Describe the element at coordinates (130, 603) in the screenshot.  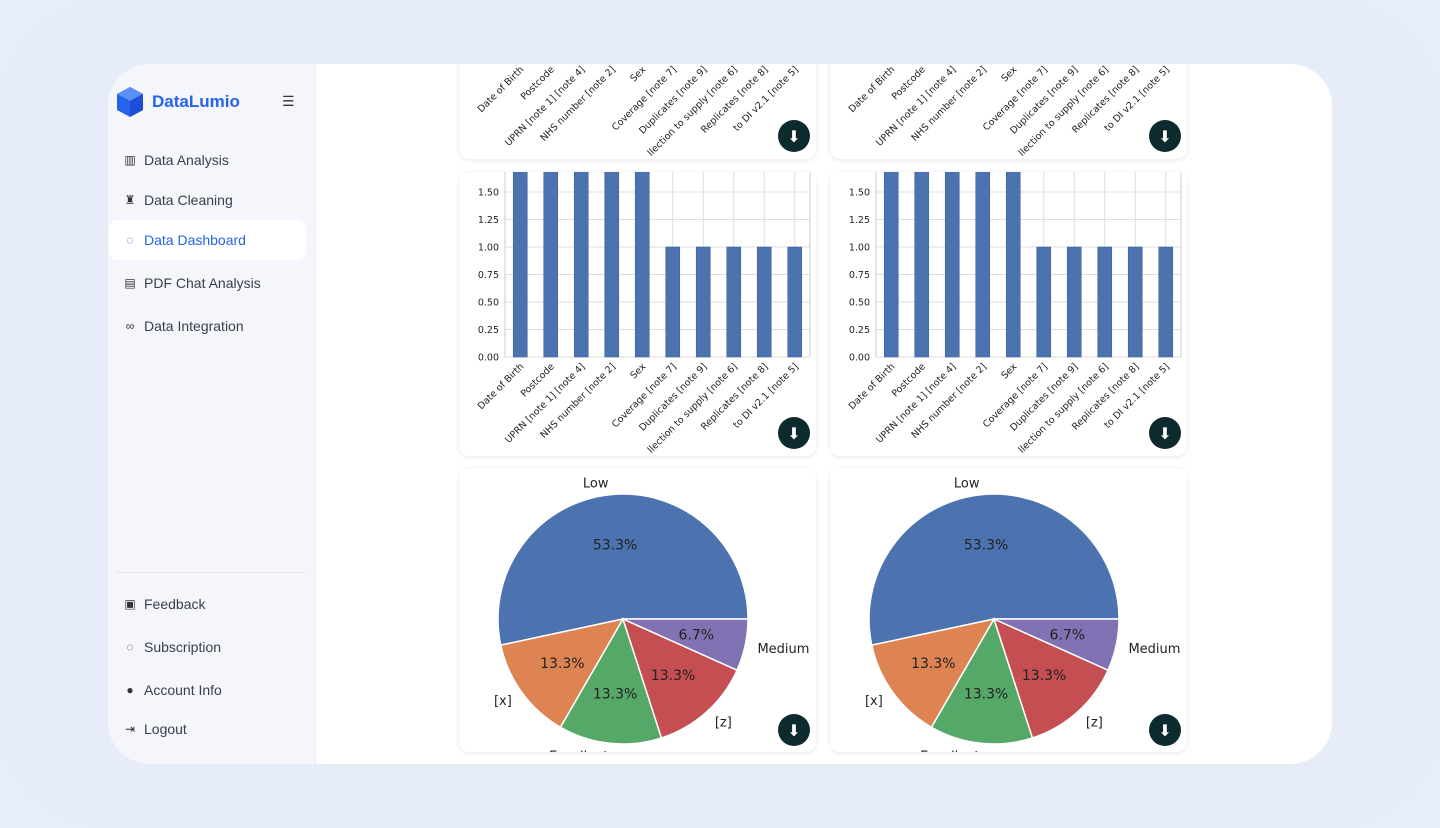
I see `feedback-icon: ▣` at that location.